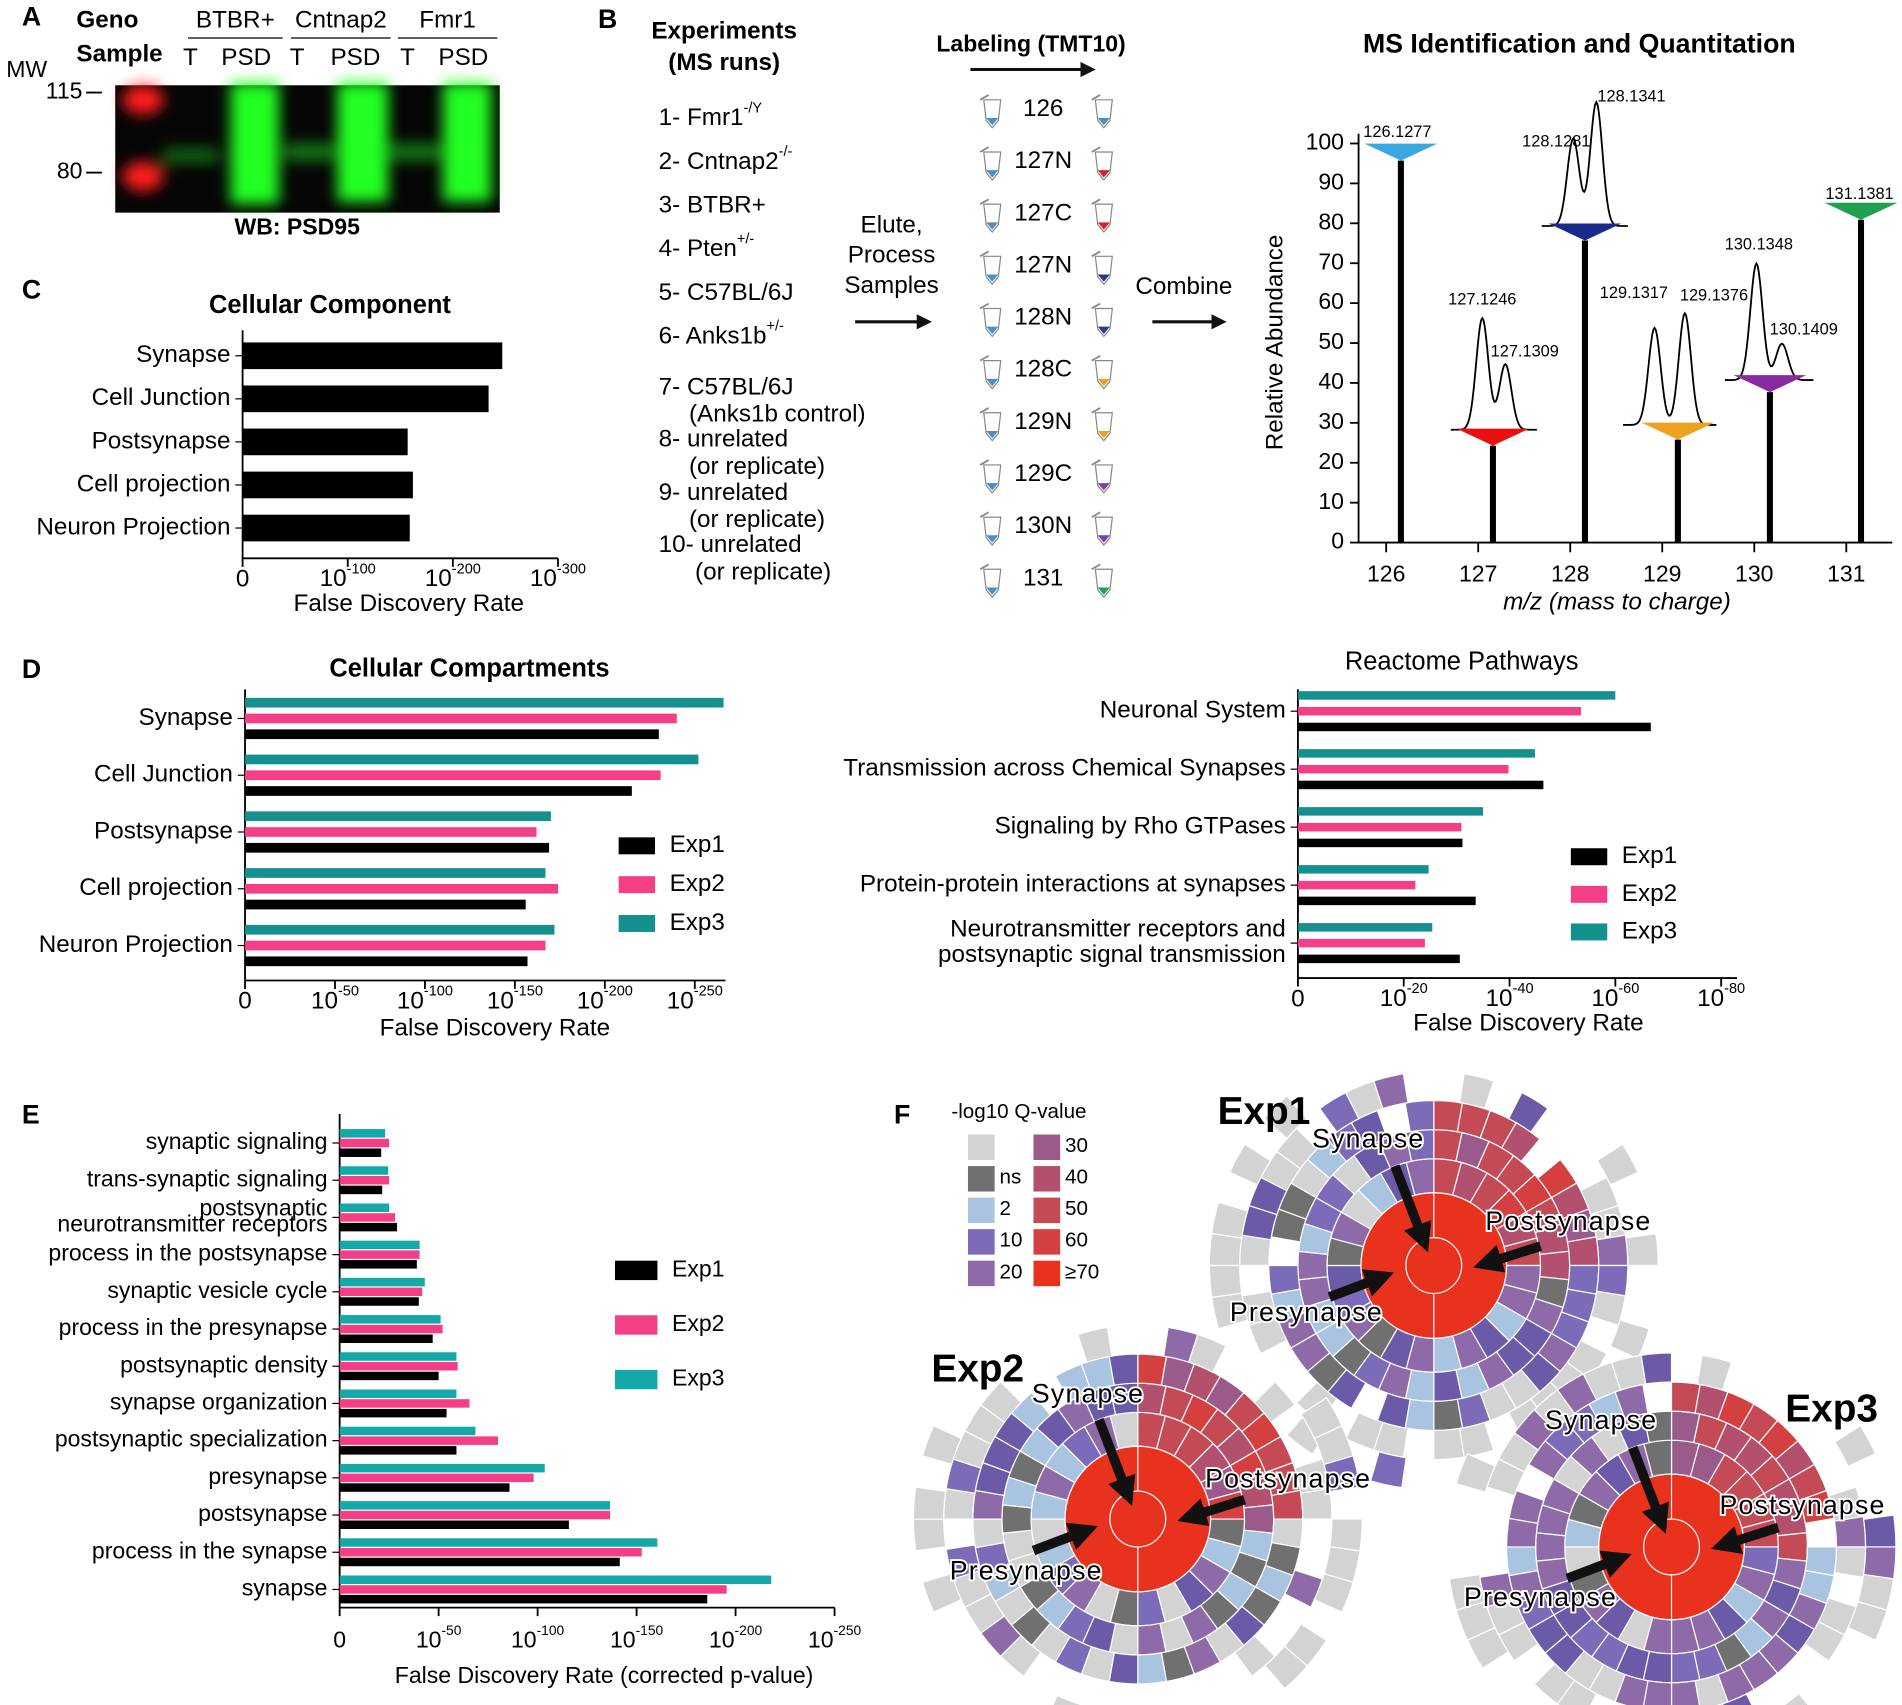  What do you see at coordinates (721, 334) in the screenshot?
I see `experiment-label: 6- Anks1b+/-` at bounding box center [721, 334].